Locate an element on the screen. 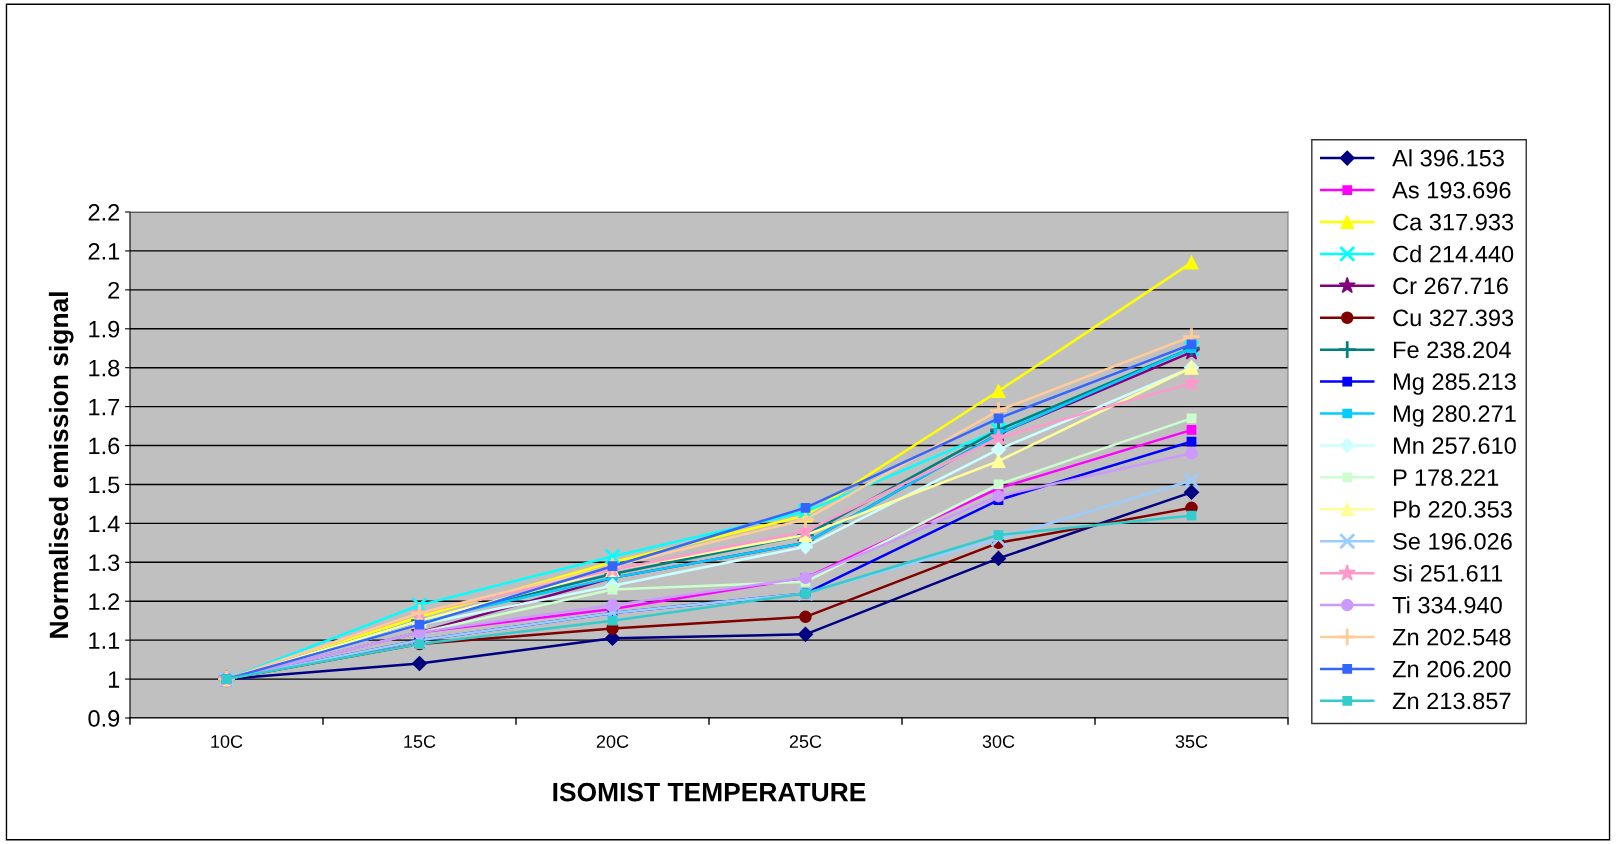 The height and width of the screenshot is (844, 1616). legend-label: Mn 257.610 is located at coordinates (1455, 445).